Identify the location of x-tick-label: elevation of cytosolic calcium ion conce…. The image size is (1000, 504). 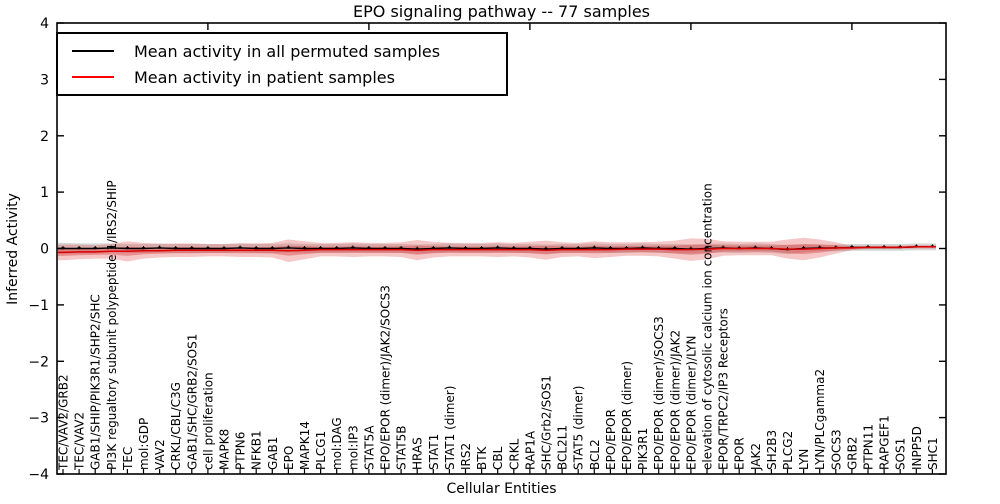
(708, 326).